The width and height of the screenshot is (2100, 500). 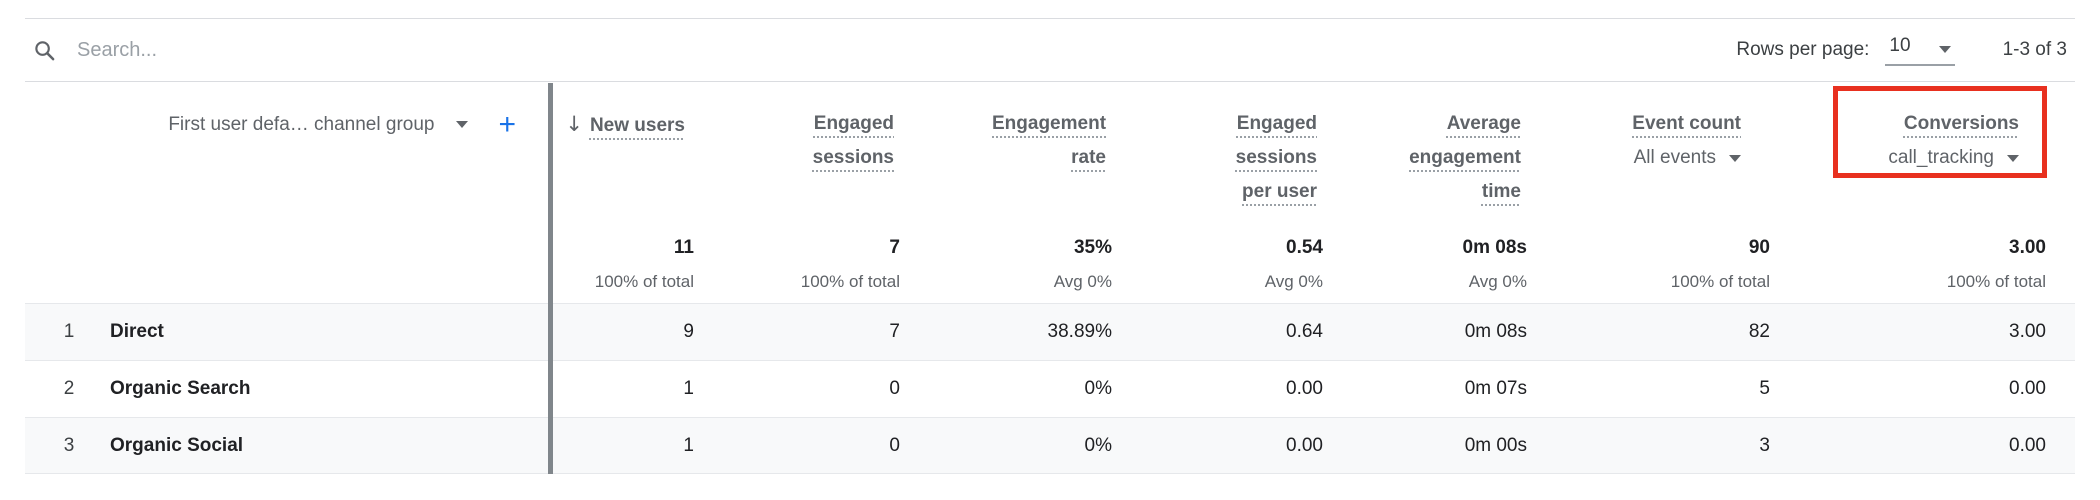 I want to click on column-header-event-count: Event count All events, so click(x=1656, y=151).